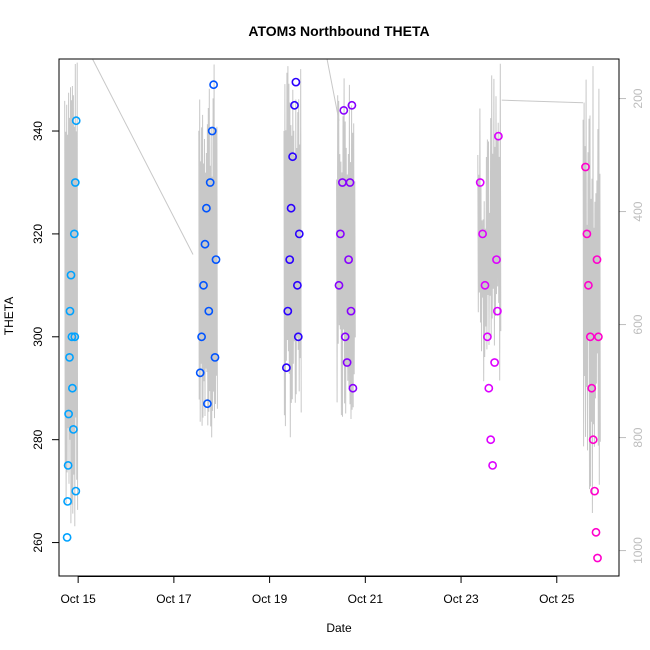 The height and width of the screenshot is (650, 650). Describe the element at coordinates (38, 131) in the screenshot. I see `y-tick-label: 340` at that location.